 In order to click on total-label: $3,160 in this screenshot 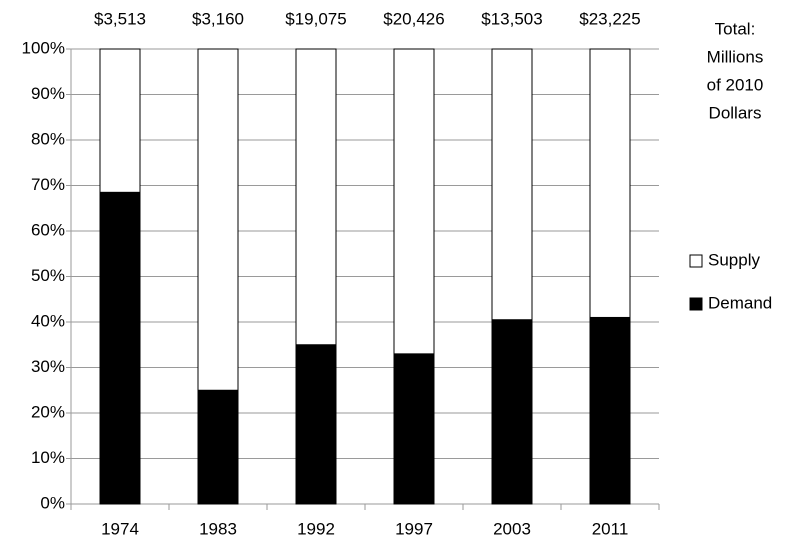, I will do `click(218, 18)`.